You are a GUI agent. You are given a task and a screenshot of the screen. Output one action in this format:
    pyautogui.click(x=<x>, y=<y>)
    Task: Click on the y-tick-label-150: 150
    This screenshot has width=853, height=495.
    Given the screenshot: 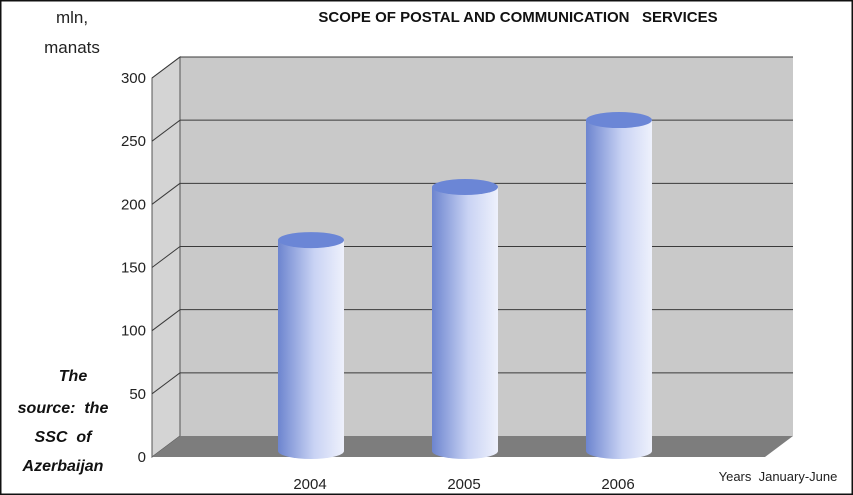 What is the action you would take?
    pyautogui.click(x=133, y=268)
    